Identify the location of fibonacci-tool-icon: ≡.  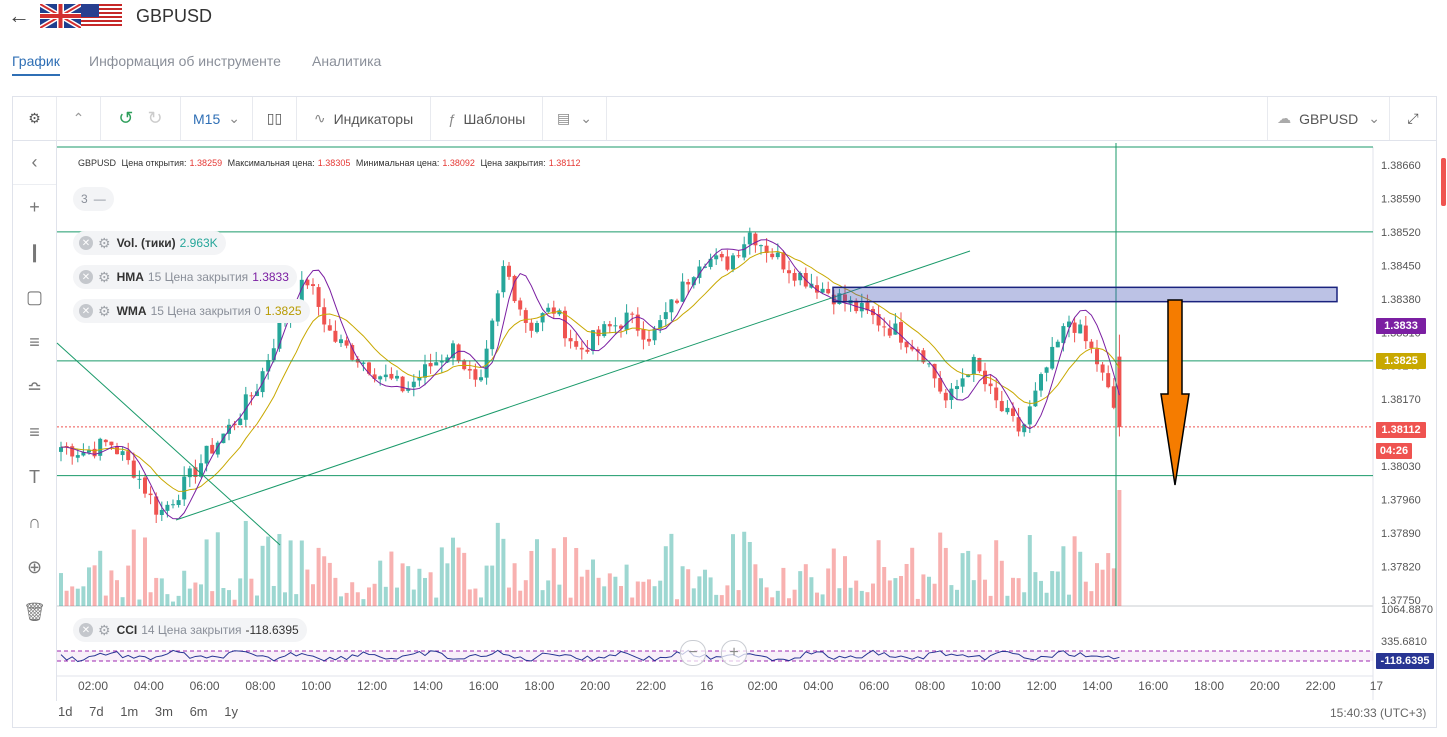
(34, 432).